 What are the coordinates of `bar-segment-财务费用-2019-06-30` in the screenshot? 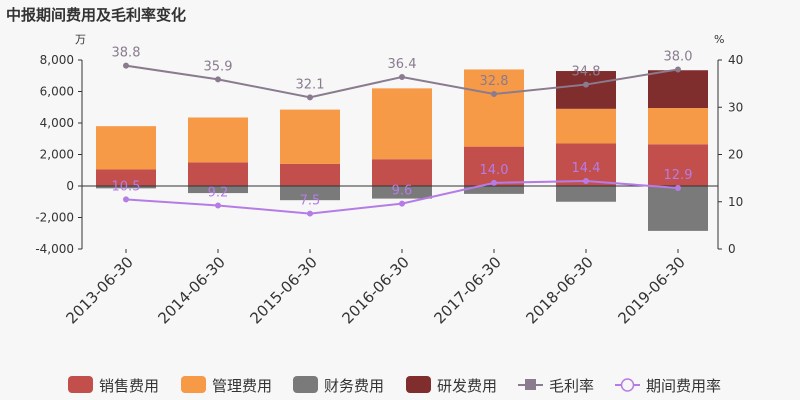 It's located at (678, 208).